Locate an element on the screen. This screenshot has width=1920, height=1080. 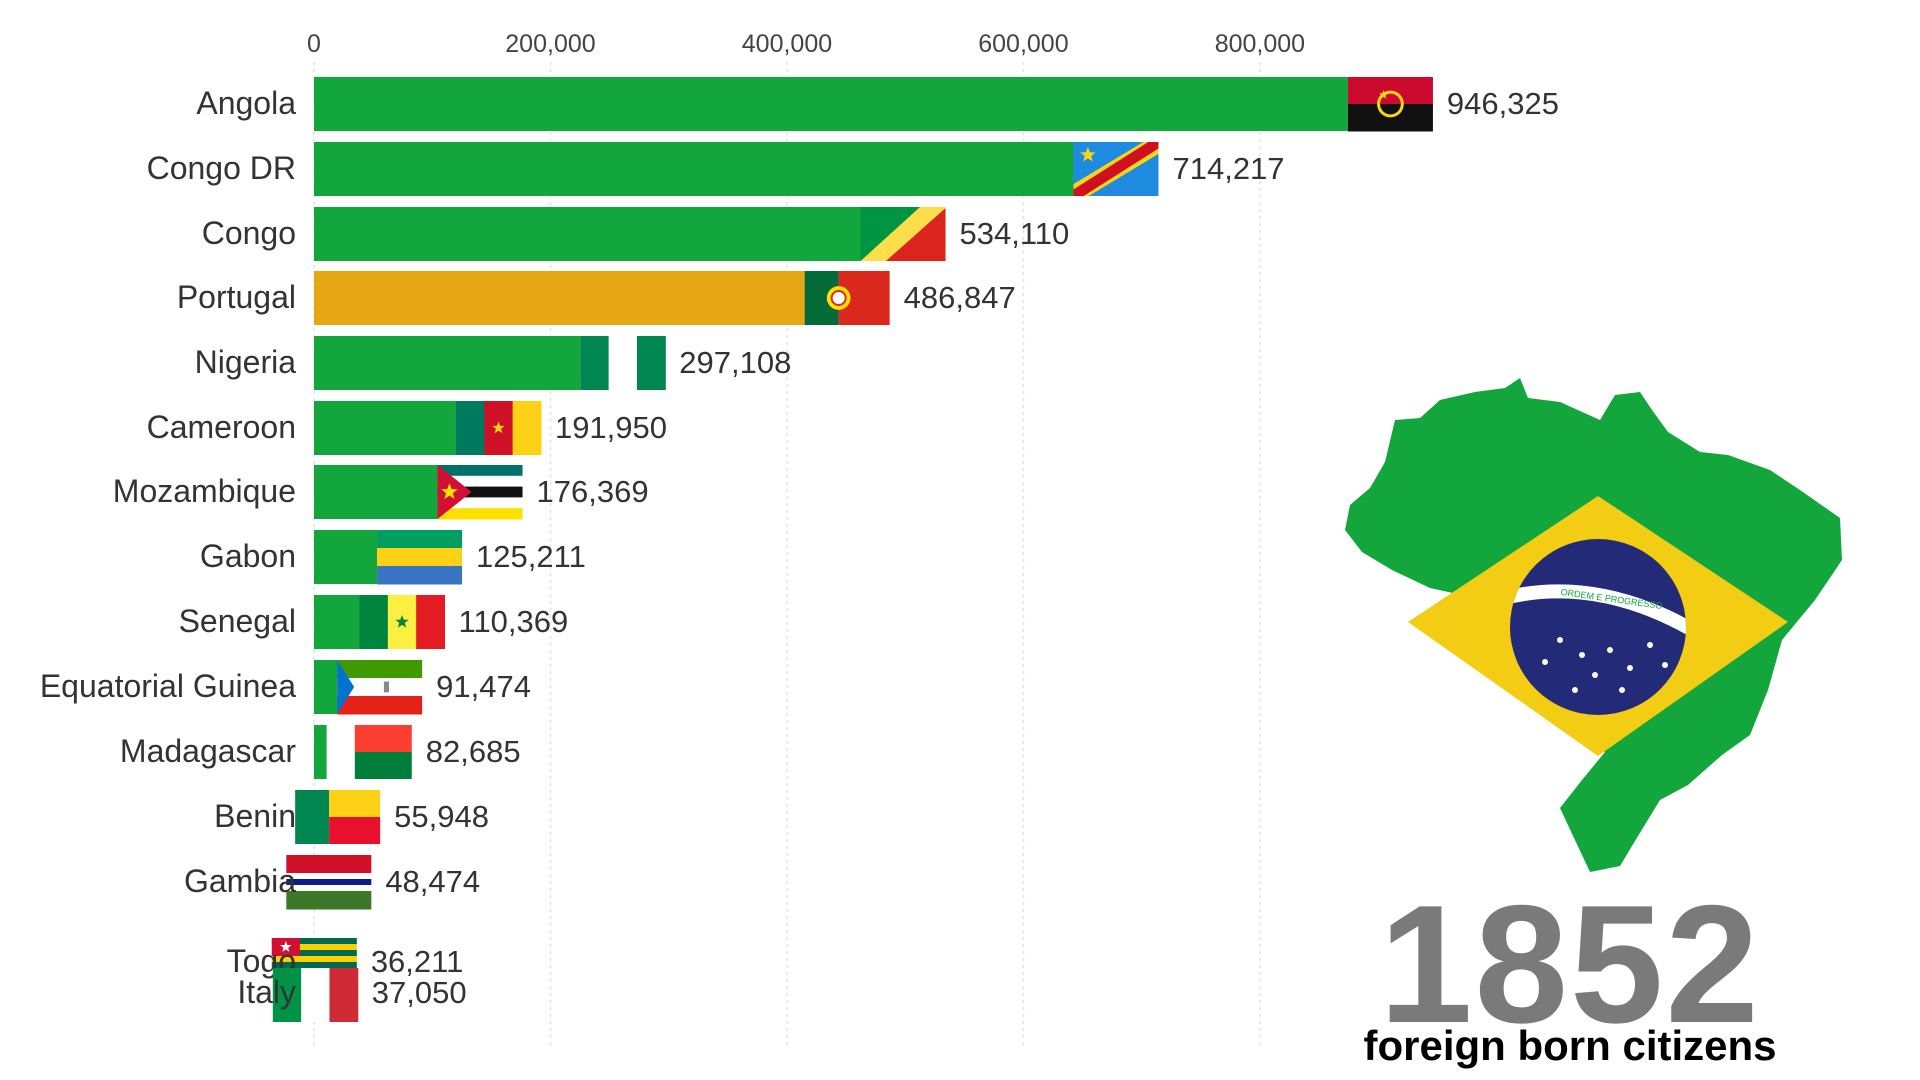
senegal-flag is located at coordinates (402, 622).